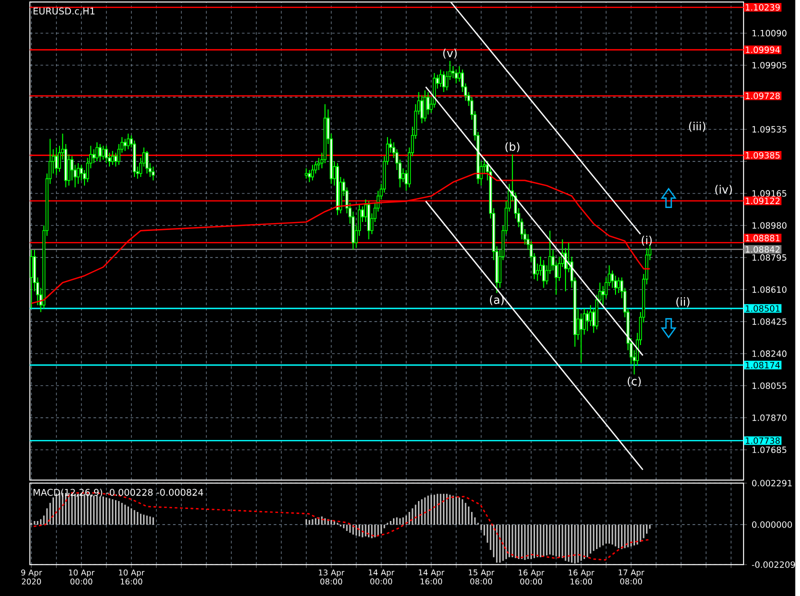  I want to click on y-tick-label: 1.07685, so click(769, 449).